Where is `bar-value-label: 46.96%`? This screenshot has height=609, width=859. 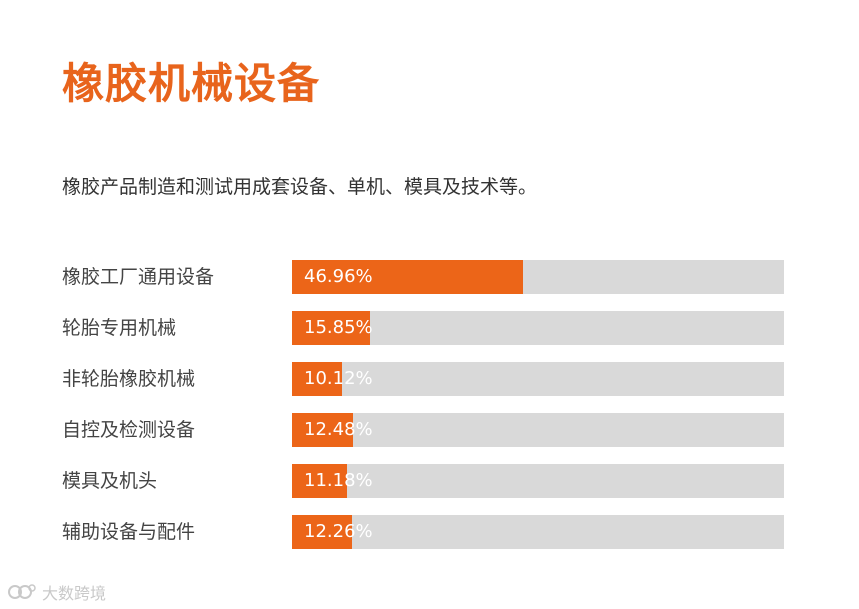
bar-value-label: 46.96% is located at coordinates (338, 276).